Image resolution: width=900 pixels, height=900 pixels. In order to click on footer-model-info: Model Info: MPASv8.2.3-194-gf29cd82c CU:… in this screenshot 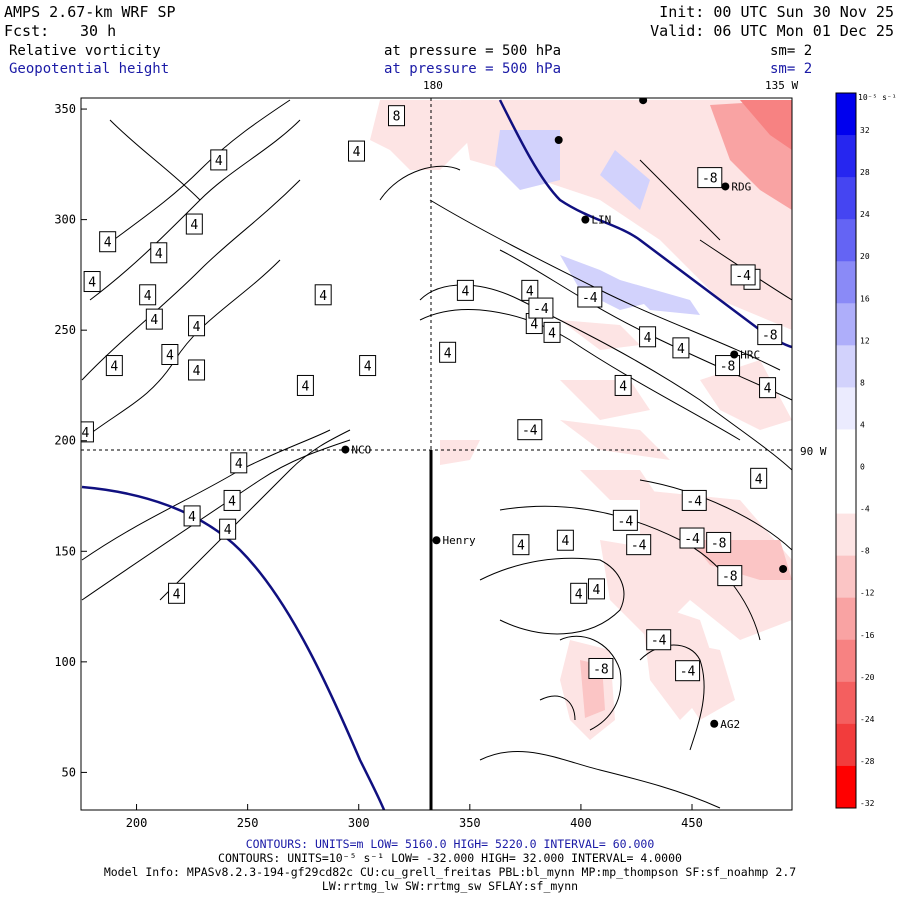, I will do `click(450, 872)`.